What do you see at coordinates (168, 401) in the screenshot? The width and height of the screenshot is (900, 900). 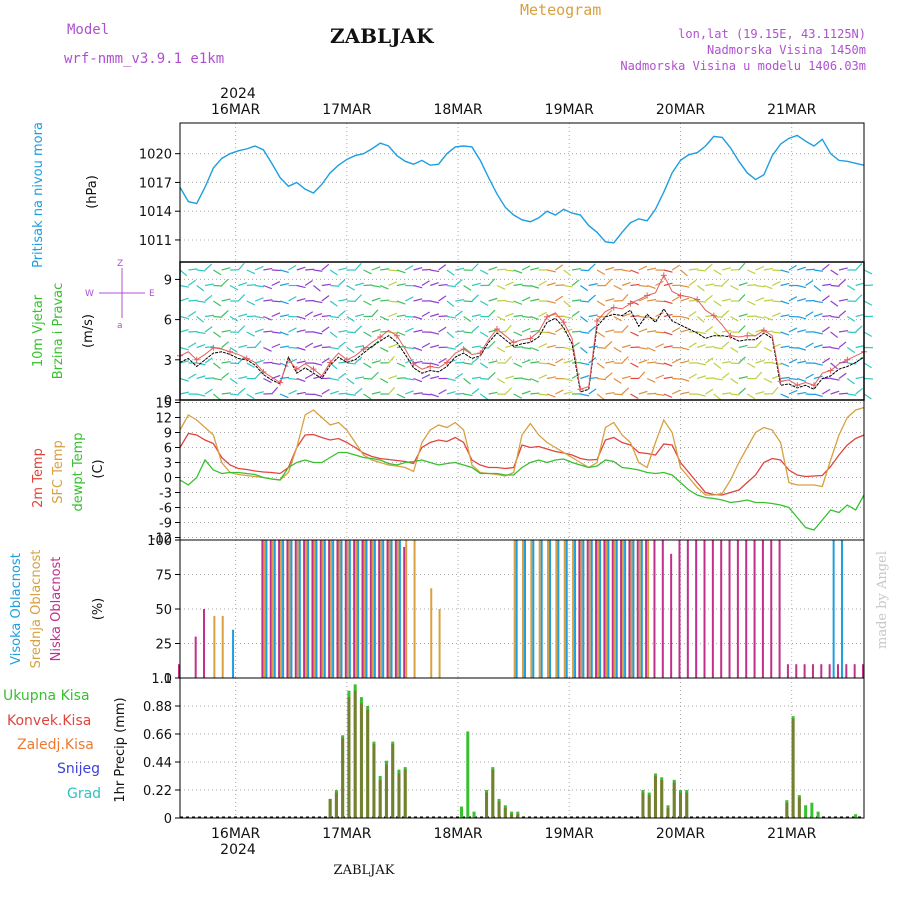 I see `y-tick-label: 0` at bounding box center [168, 401].